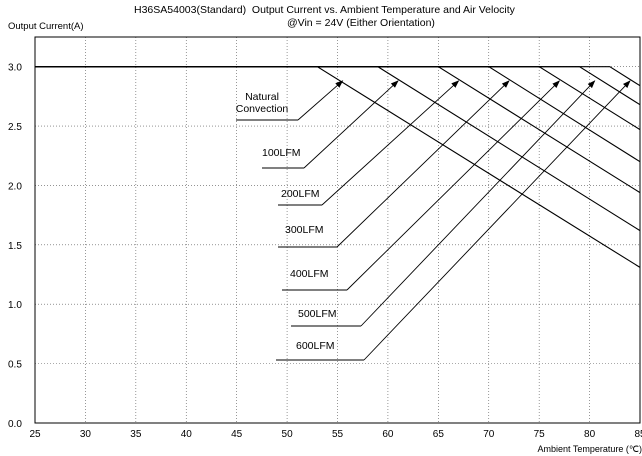 The height and width of the screenshot is (456, 642). What do you see at coordinates (304, 230) in the screenshot?
I see `annotation-label: 300LFM` at bounding box center [304, 230].